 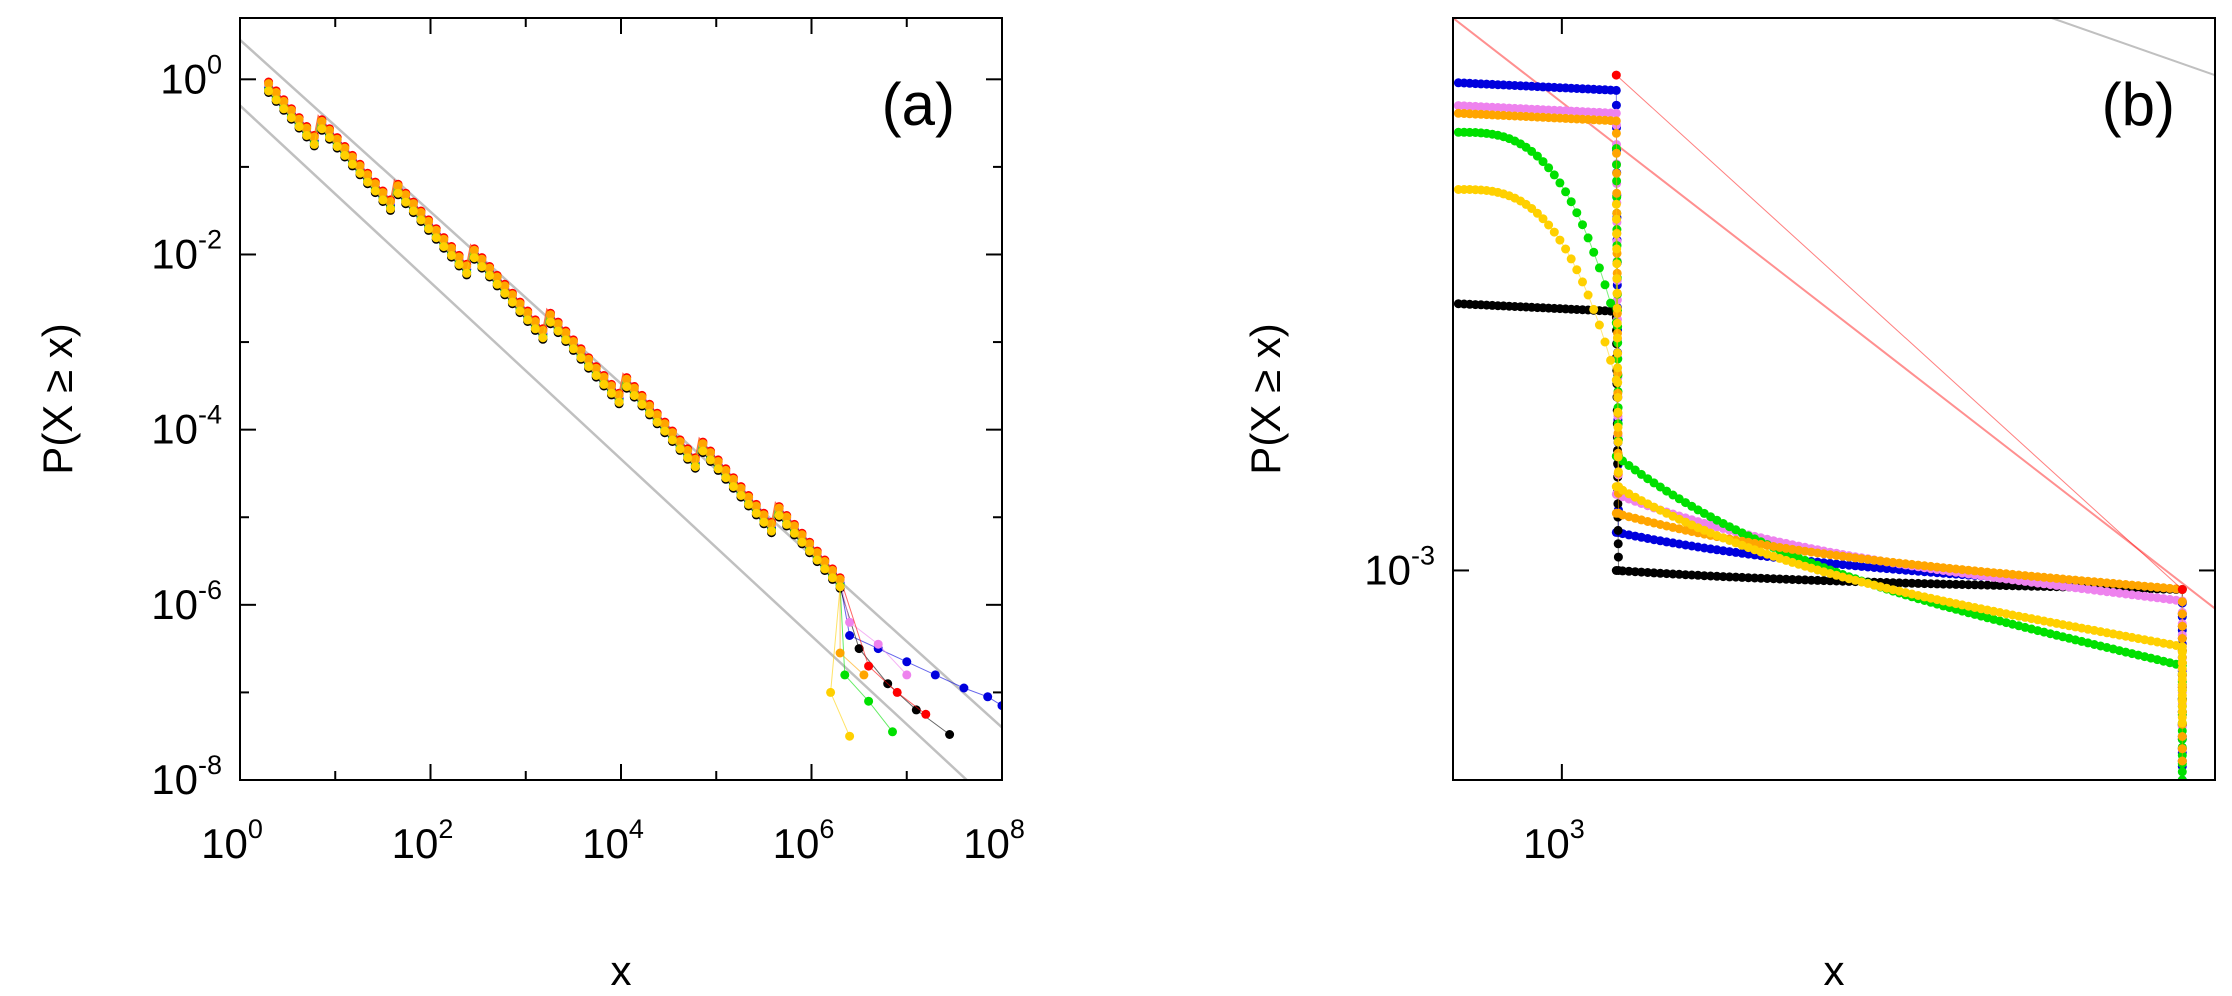 What do you see at coordinates (186, 601) in the screenshot?
I see `a-y-tick-label-3: 10⁻⁶` at bounding box center [186, 601].